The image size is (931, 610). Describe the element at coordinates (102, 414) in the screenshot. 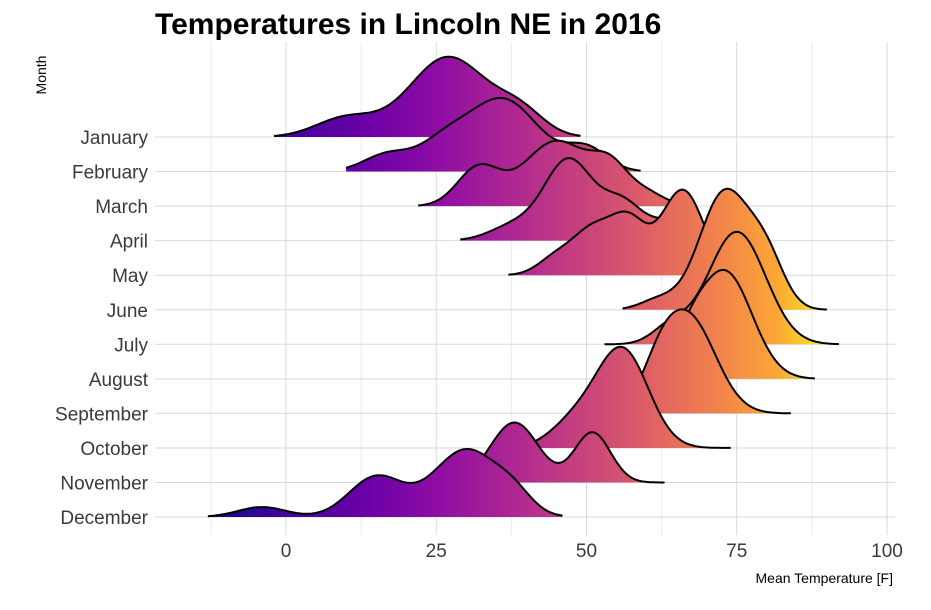

I see `y-tick-label: September` at that location.